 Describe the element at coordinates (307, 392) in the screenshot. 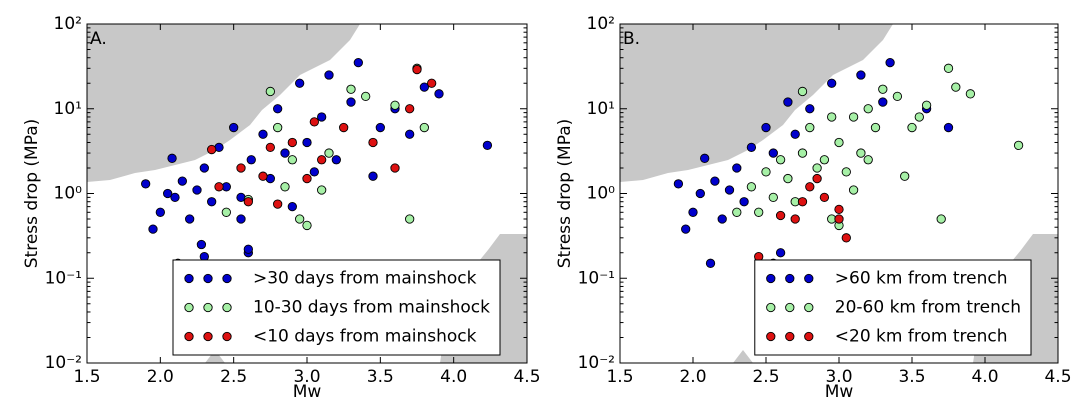

I see `x-axis-label: Mw` at that location.